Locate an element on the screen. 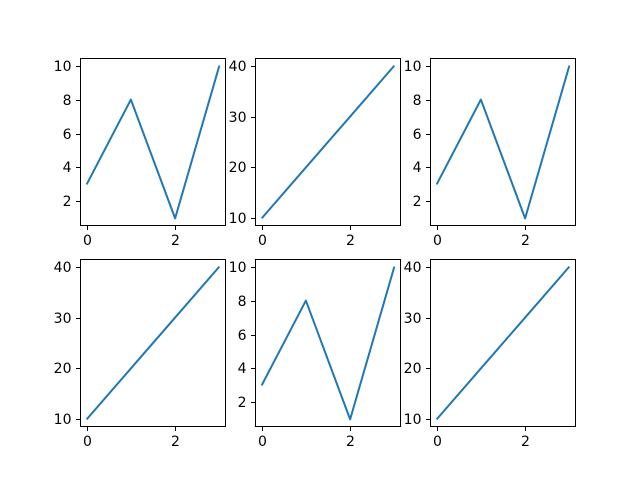 Image resolution: width=640 pixels, height=480 pixels. subplot-r1c1: 0 2 2 4 6 8 10 is located at coordinates (315, 354).